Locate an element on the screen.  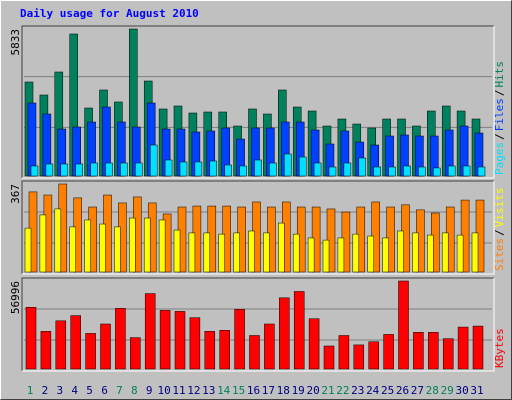
legend-entry: Visits is located at coordinates (499, 208).